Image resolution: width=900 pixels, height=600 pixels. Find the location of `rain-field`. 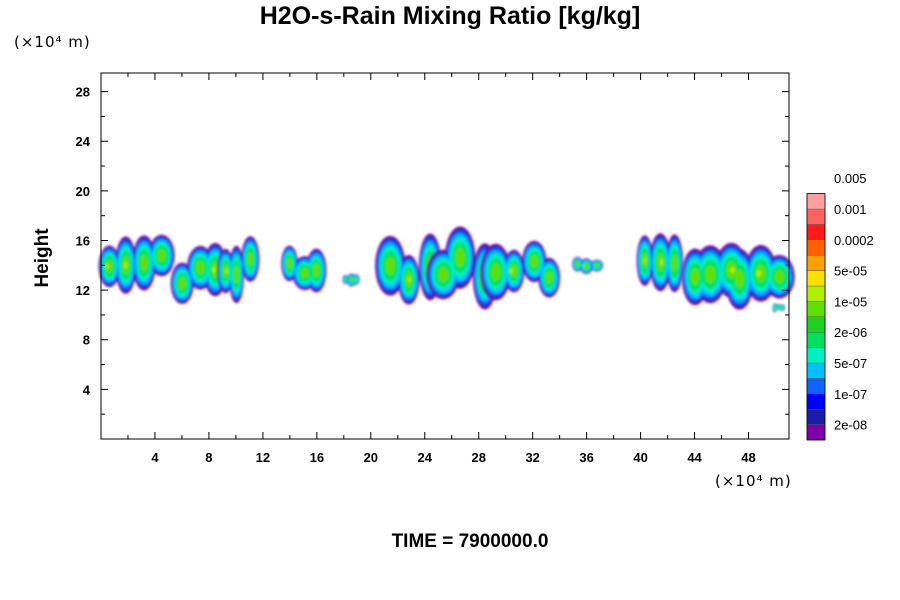

rain-field is located at coordinates (446, 269).